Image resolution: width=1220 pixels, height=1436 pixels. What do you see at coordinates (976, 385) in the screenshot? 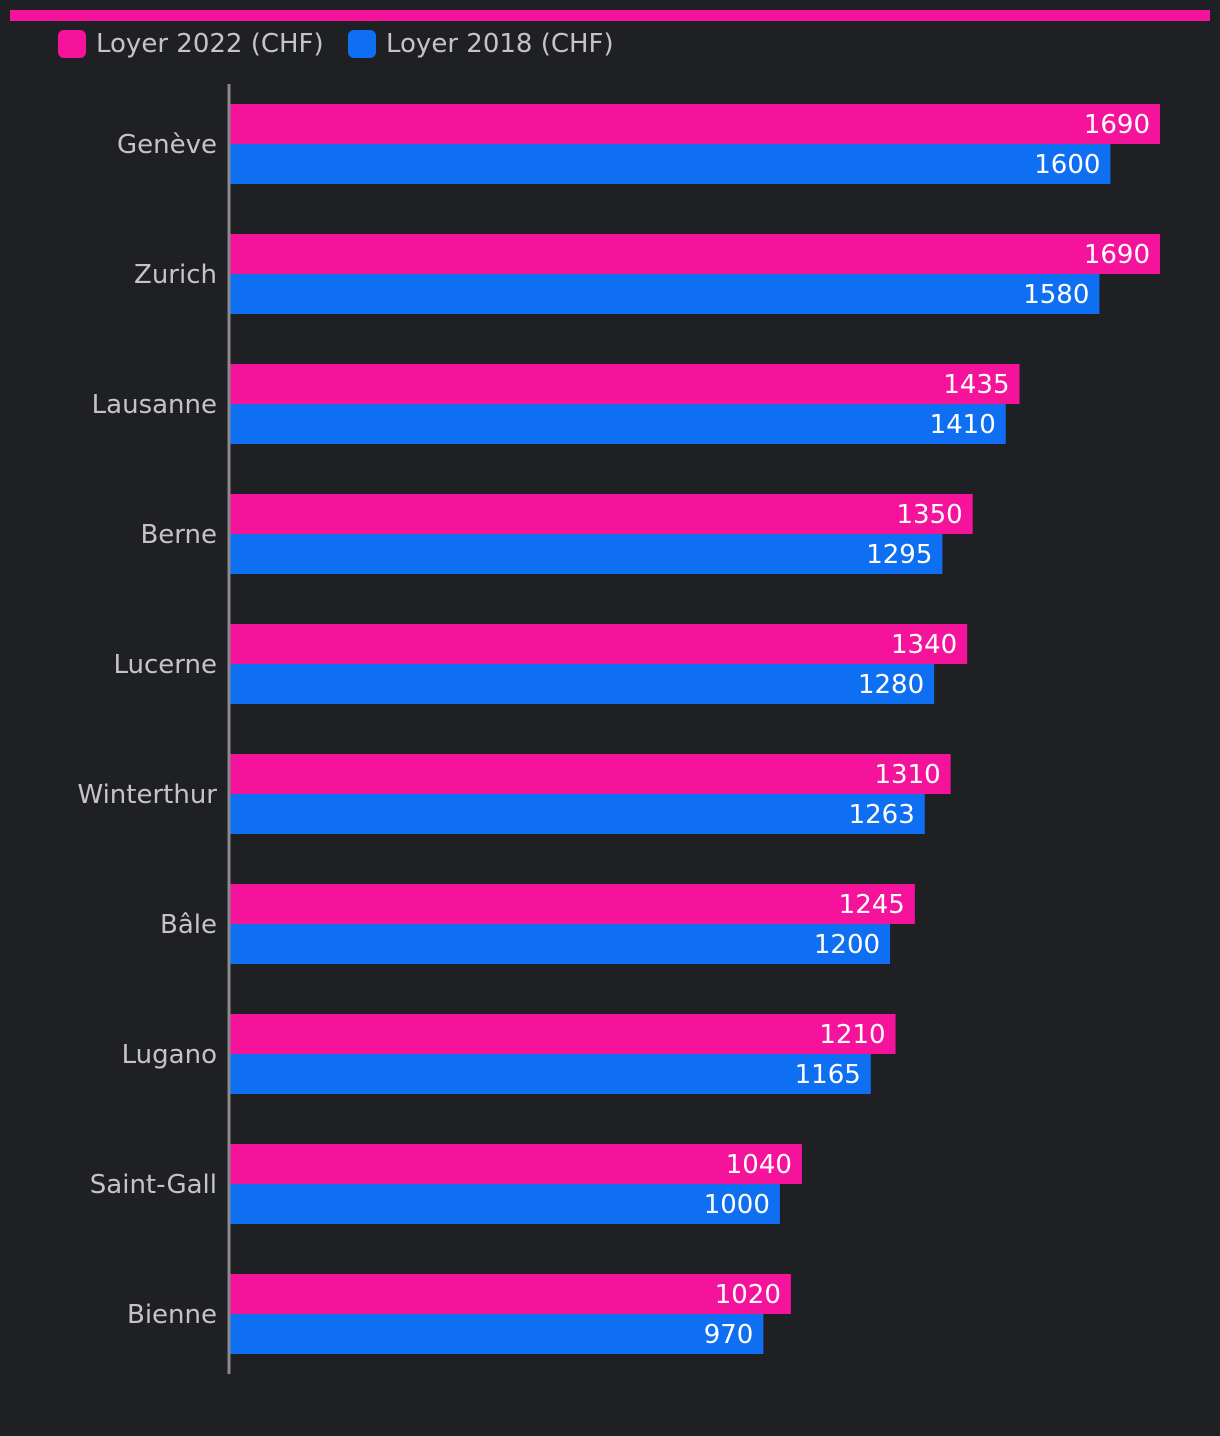
I see `value-label-lausanne-2022: 1435` at bounding box center [976, 385].